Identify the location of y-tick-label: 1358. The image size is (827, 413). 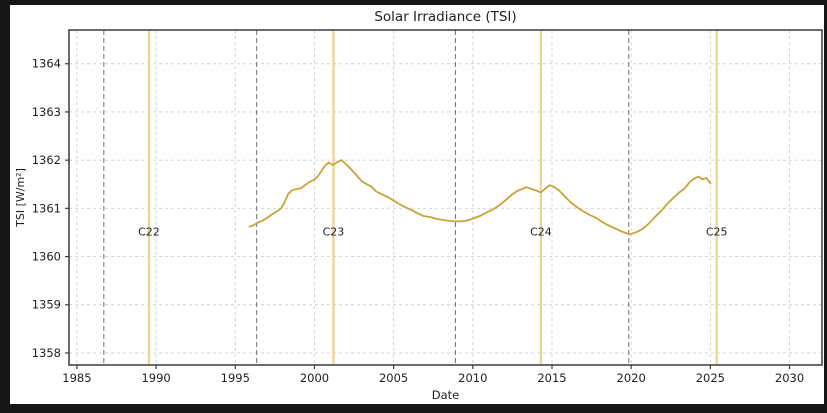
(46, 353).